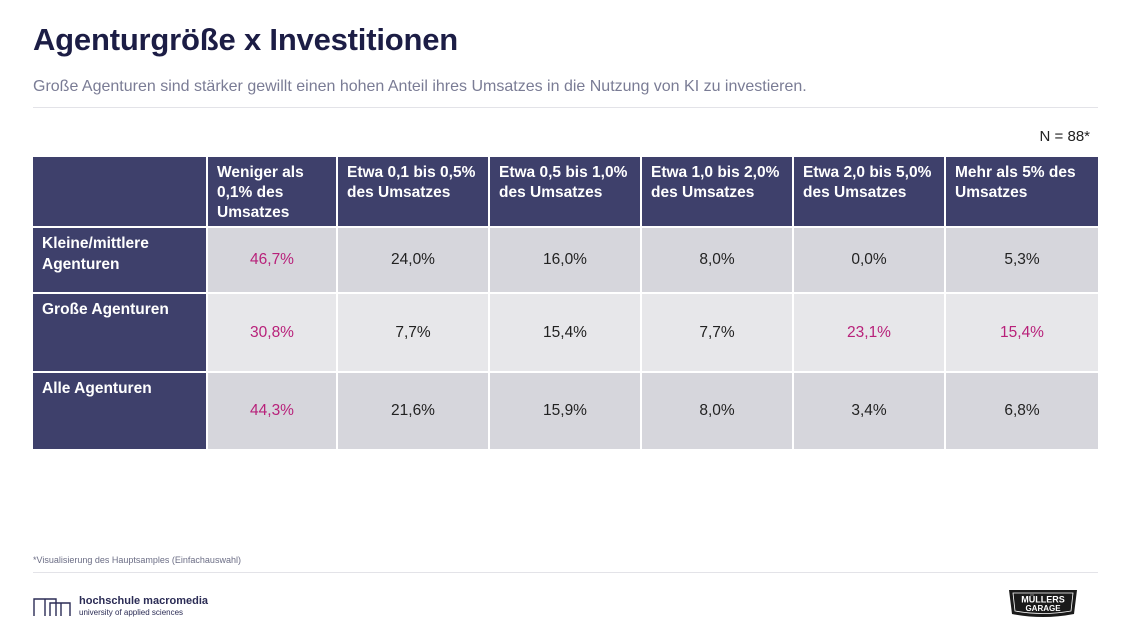 This screenshot has height=634, width=1127. Describe the element at coordinates (120, 412) in the screenshot. I see `row-label: Alle Agenturen` at that location.